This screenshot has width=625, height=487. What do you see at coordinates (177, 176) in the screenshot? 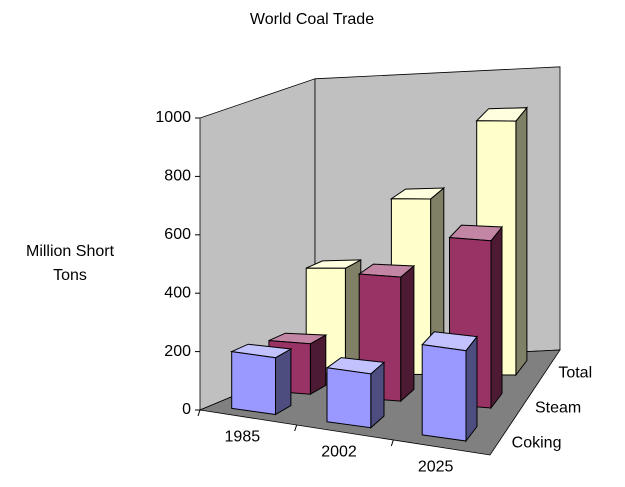
I see `y-tick-label: 800` at bounding box center [177, 176].